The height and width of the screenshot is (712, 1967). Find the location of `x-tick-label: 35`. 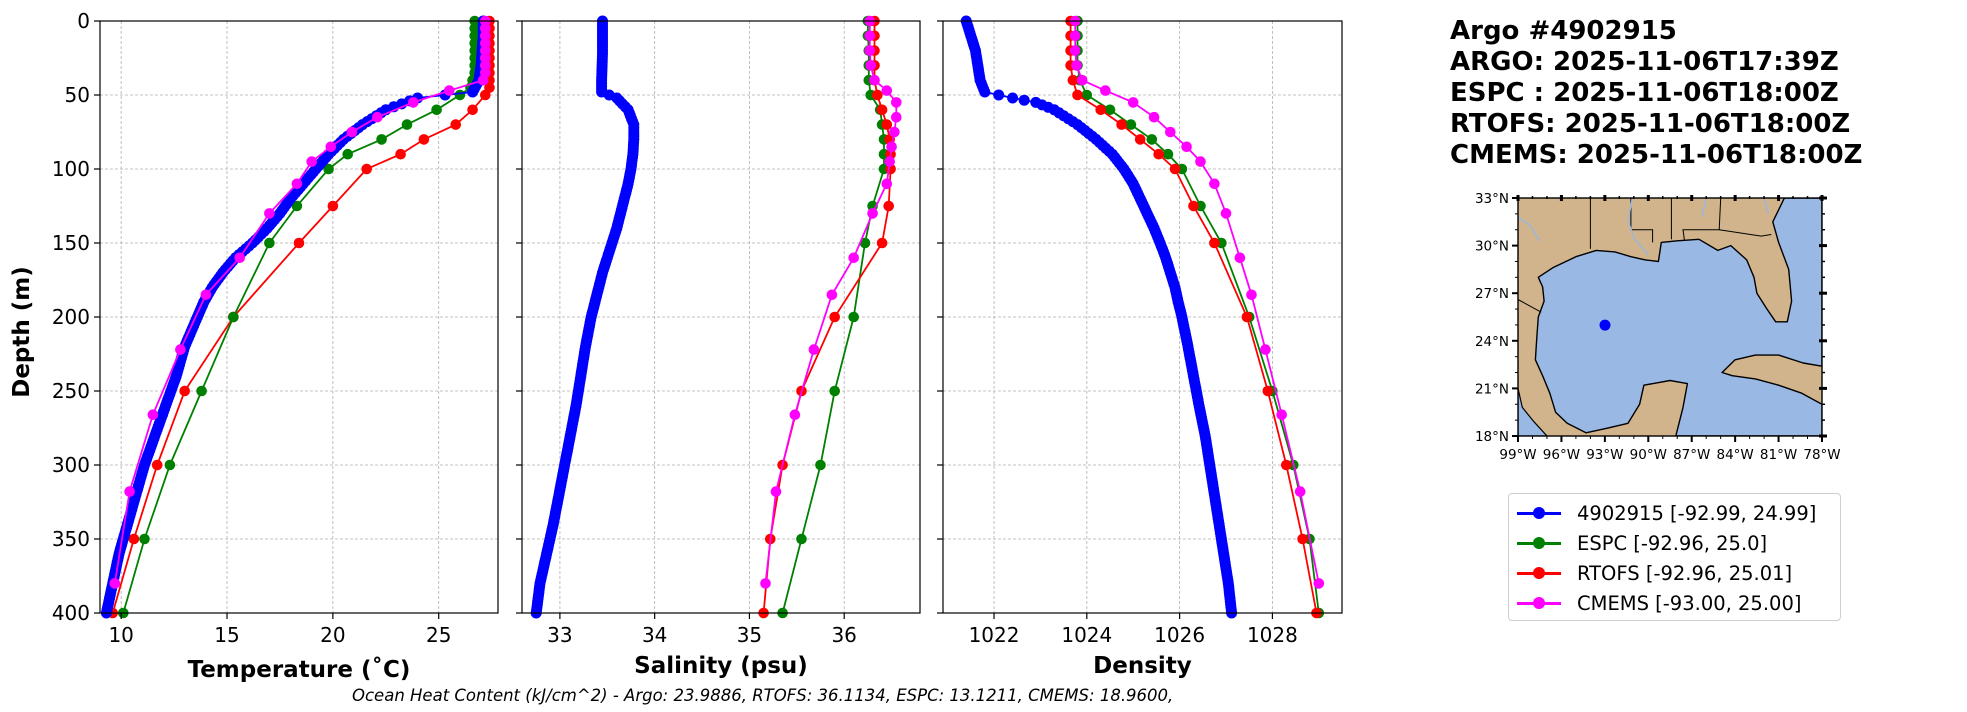

x-tick-label: 35 is located at coordinates (749, 635).